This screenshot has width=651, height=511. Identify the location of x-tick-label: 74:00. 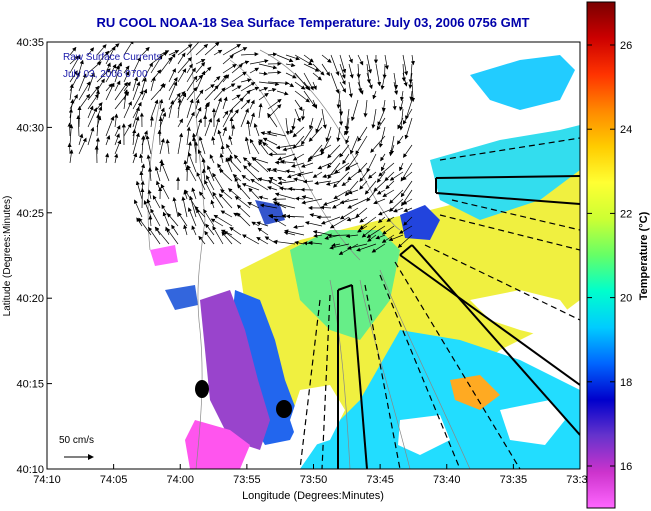
(180, 480).